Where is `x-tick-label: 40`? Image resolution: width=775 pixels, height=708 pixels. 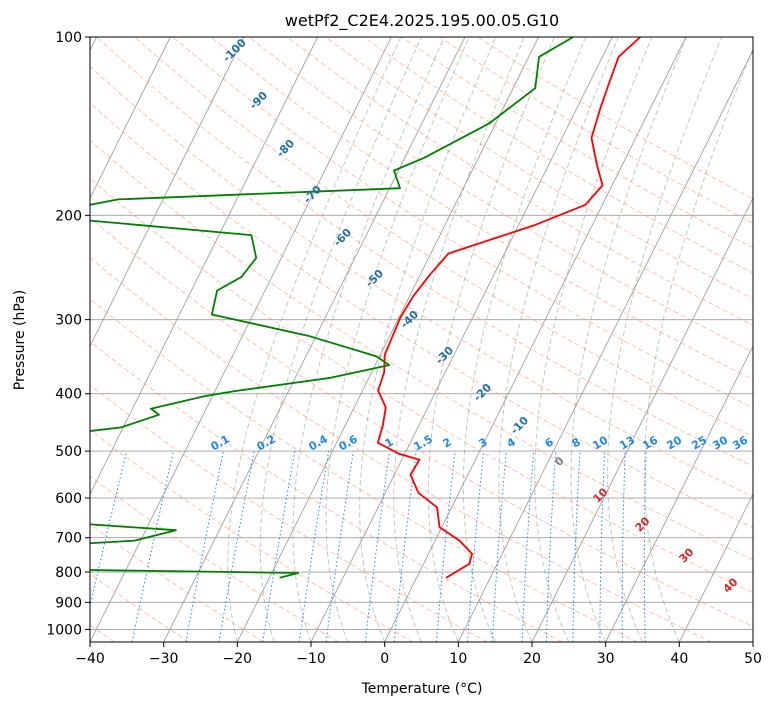
x-tick-label: 40 is located at coordinates (679, 659).